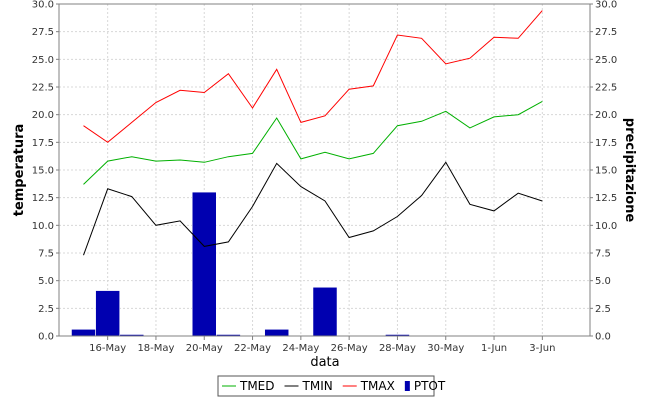 This screenshot has width=650, height=404. Describe the element at coordinates (46, 337) in the screenshot. I see `y-tick-label-left: 0.0` at that location.